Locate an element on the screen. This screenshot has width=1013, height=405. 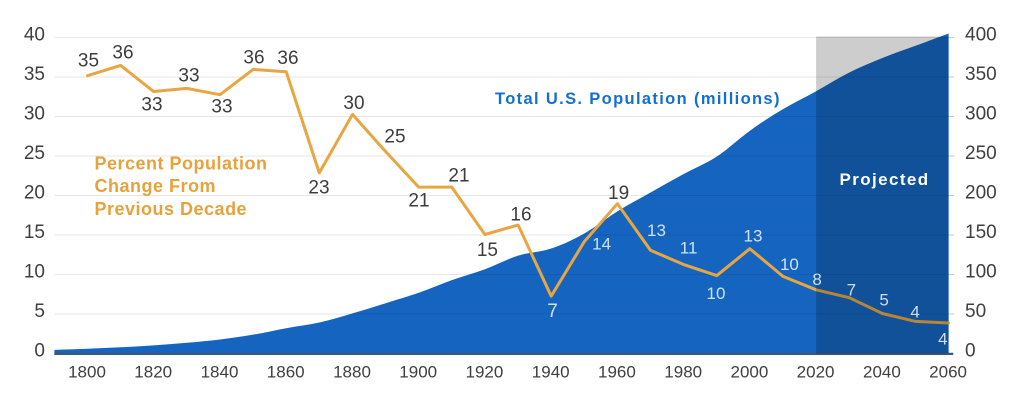
svg-text: 1820 is located at coordinates (153, 372).